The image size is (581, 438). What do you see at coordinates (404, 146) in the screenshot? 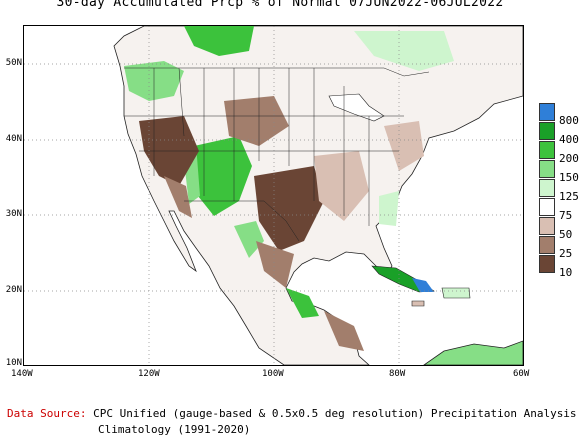
I see `brown-east` at bounding box center [404, 146].